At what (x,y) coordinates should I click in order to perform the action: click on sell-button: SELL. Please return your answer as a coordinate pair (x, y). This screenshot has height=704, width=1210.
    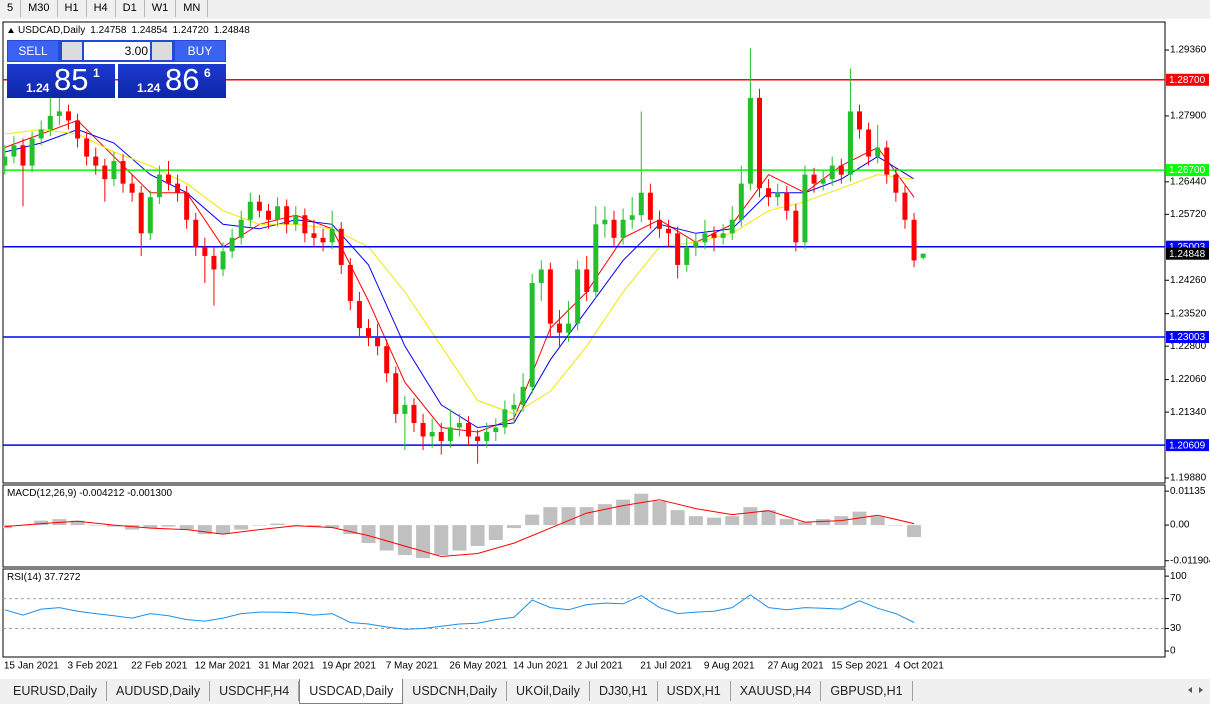
    Looking at the image, I should click on (33, 51).